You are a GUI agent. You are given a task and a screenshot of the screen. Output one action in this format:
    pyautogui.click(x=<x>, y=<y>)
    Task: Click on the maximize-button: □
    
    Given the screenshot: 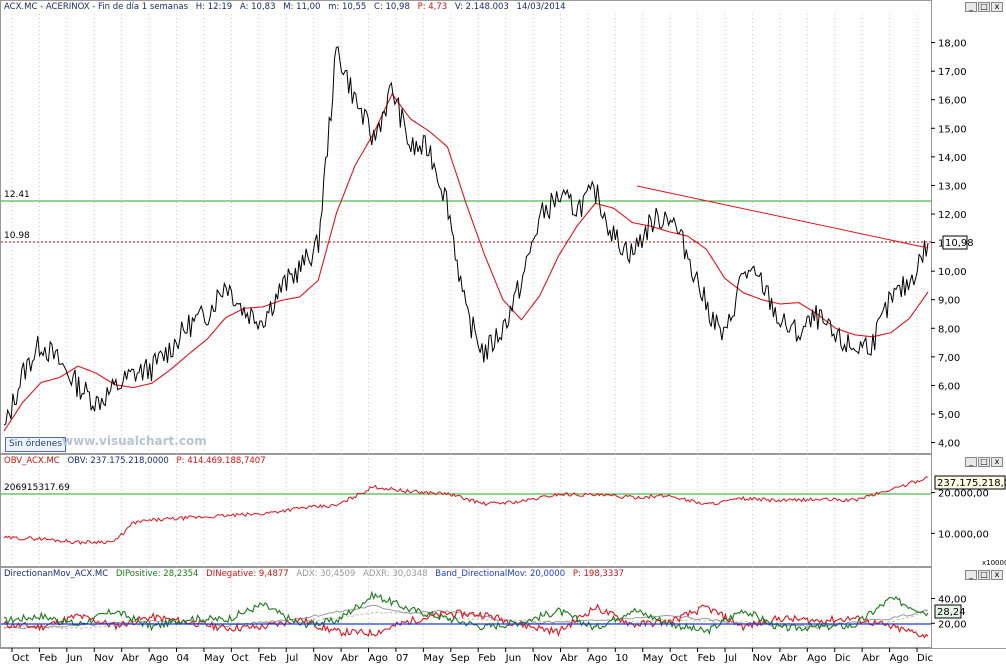 What is the action you would take?
    pyautogui.click(x=984, y=7)
    